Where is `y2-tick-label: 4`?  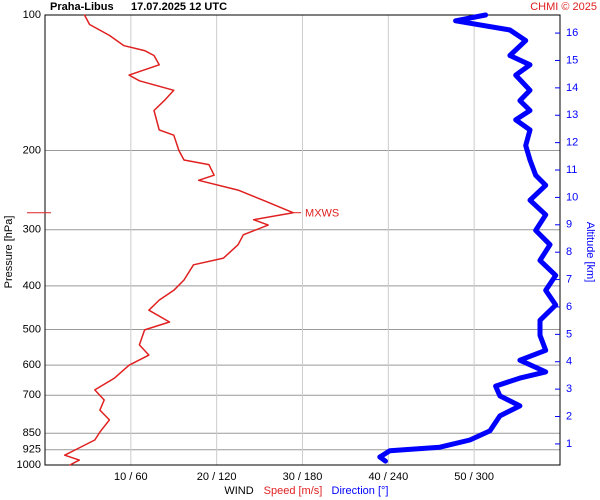
y2-tick-label: 4 is located at coordinates (569, 362).